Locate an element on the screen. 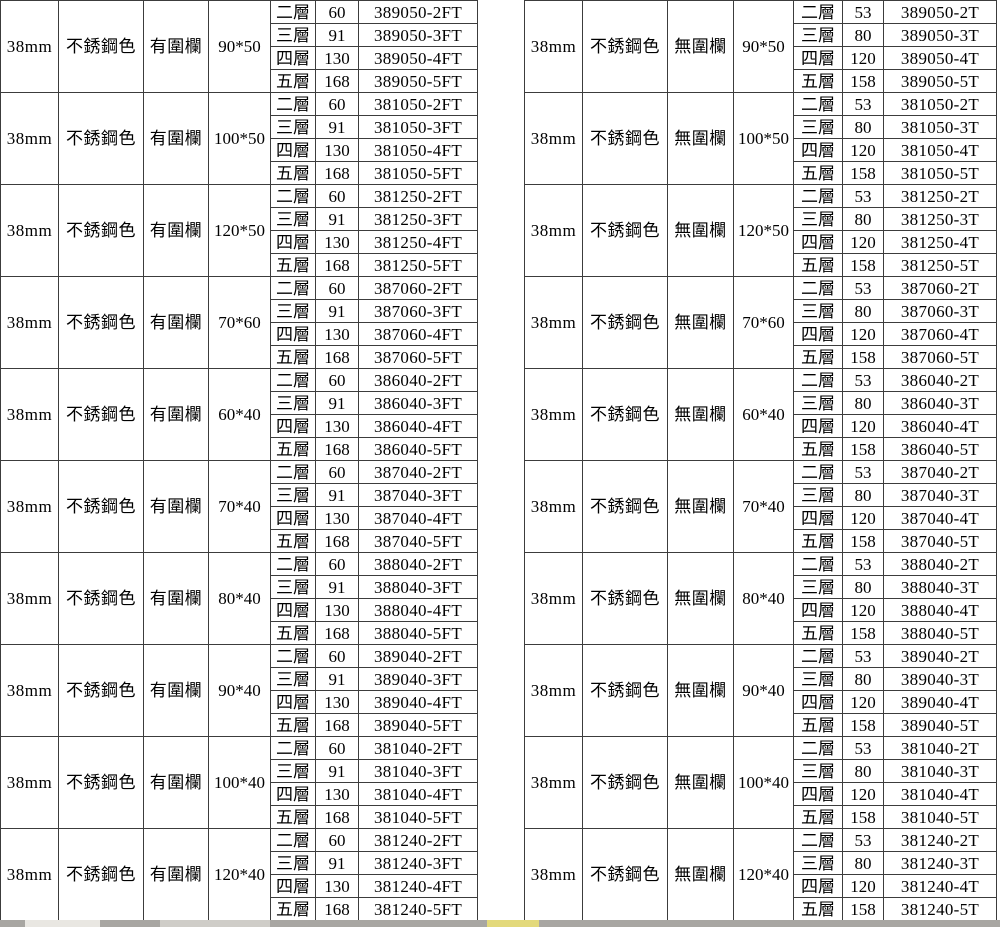  table-row: 四層 120 387060-4T is located at coordinates (761, 334).